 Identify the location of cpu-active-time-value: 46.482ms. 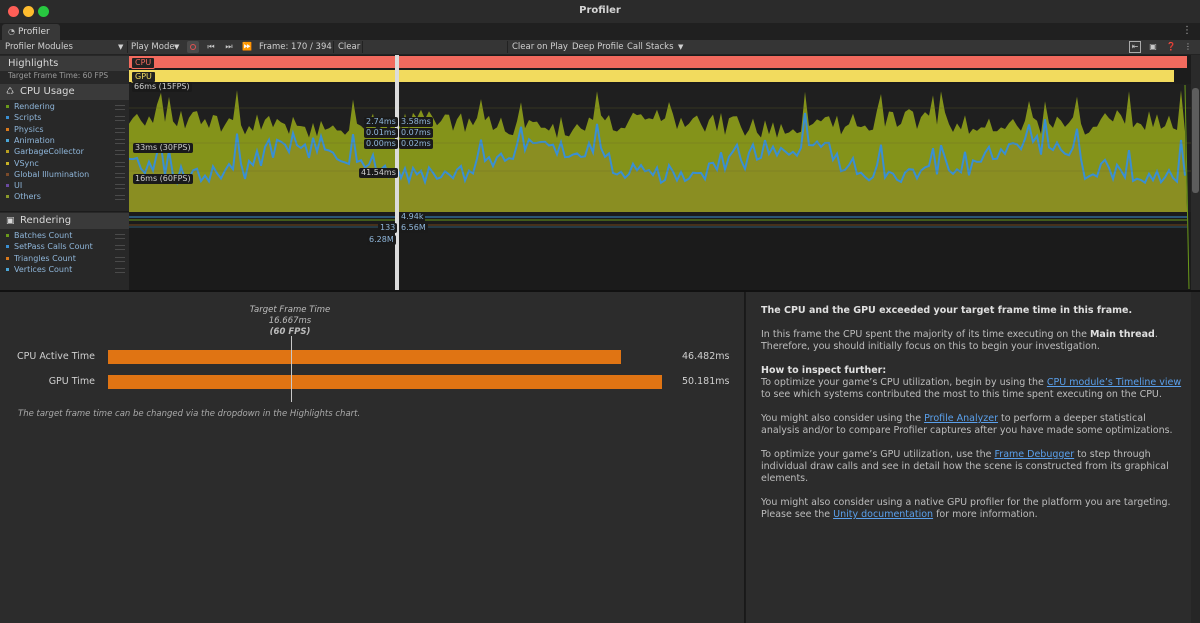
(706, 356).